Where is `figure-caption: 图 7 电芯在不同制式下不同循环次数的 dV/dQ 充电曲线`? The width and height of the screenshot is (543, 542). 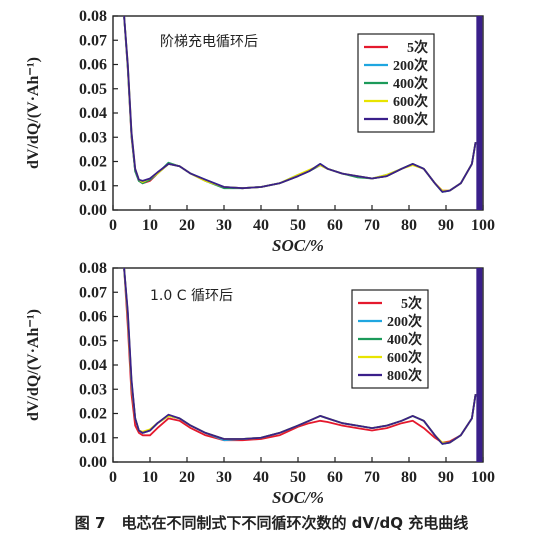
figure-caption: 图 7 电芯在不同制式下不同循环次数的 dV/dQ 充电曲线 is located at coordinates (271, 522).